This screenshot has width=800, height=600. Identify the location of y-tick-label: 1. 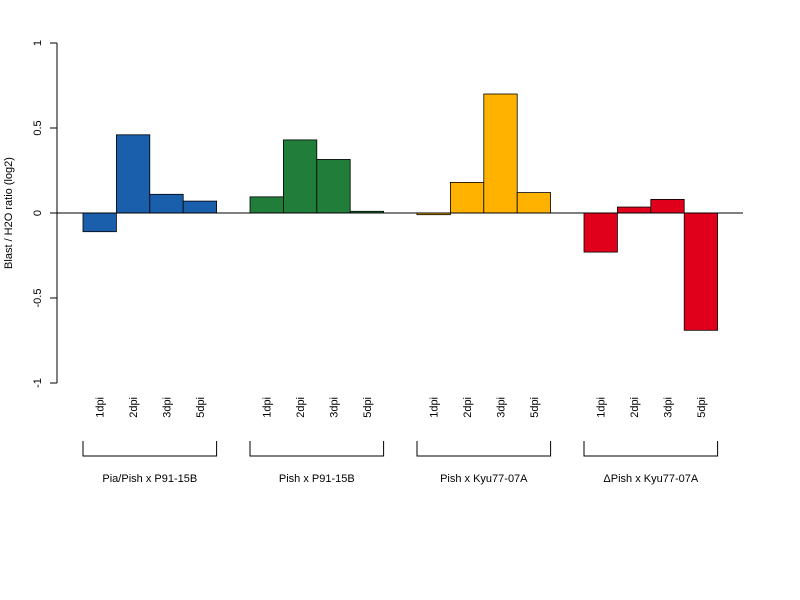
(38, 43).